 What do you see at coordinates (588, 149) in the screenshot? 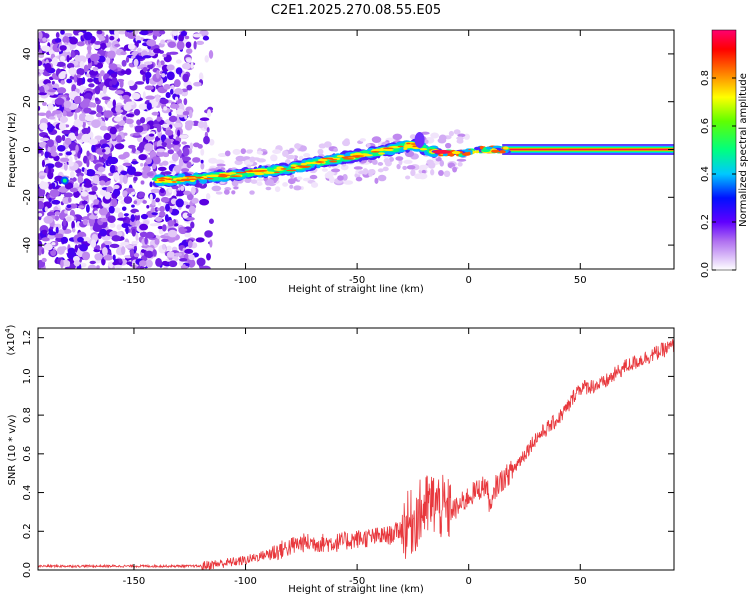
I see `steady-band` at bounding box center [588, 149].